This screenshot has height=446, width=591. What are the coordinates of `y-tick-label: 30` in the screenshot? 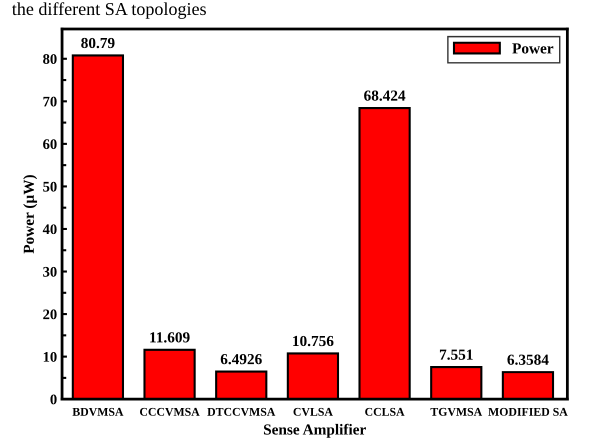 It's located at (50, 271).